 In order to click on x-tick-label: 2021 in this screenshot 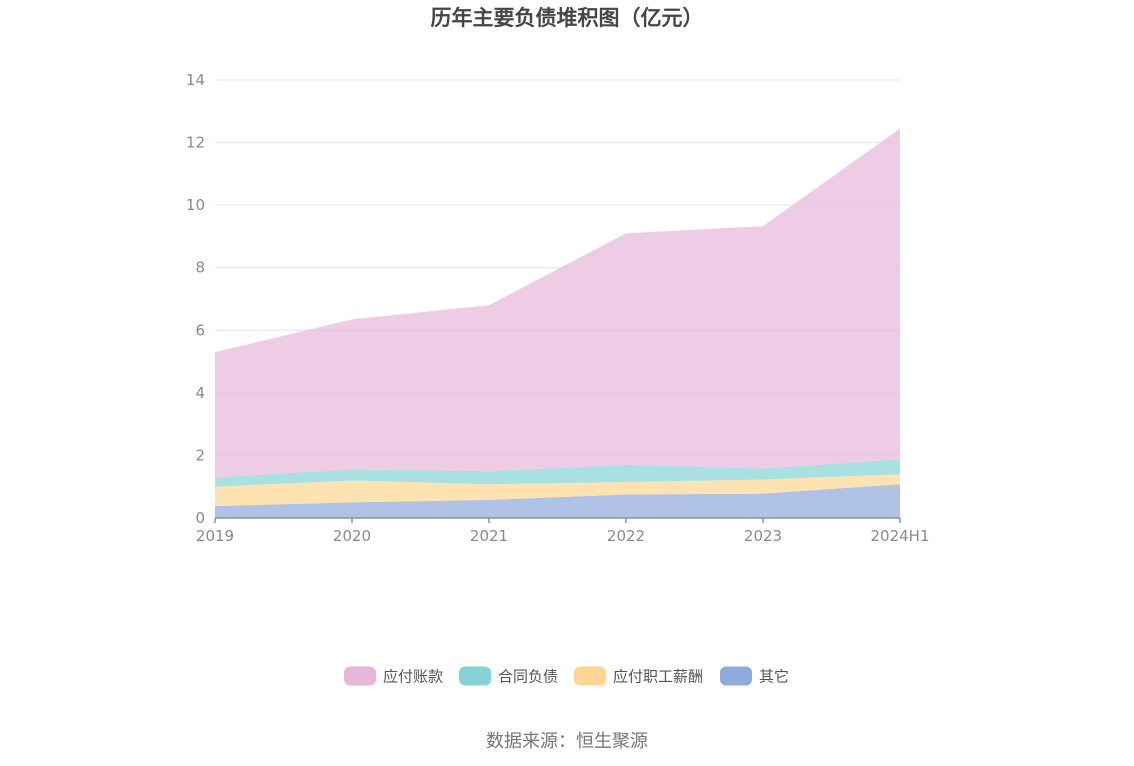, I will do `click(489, 536)`.